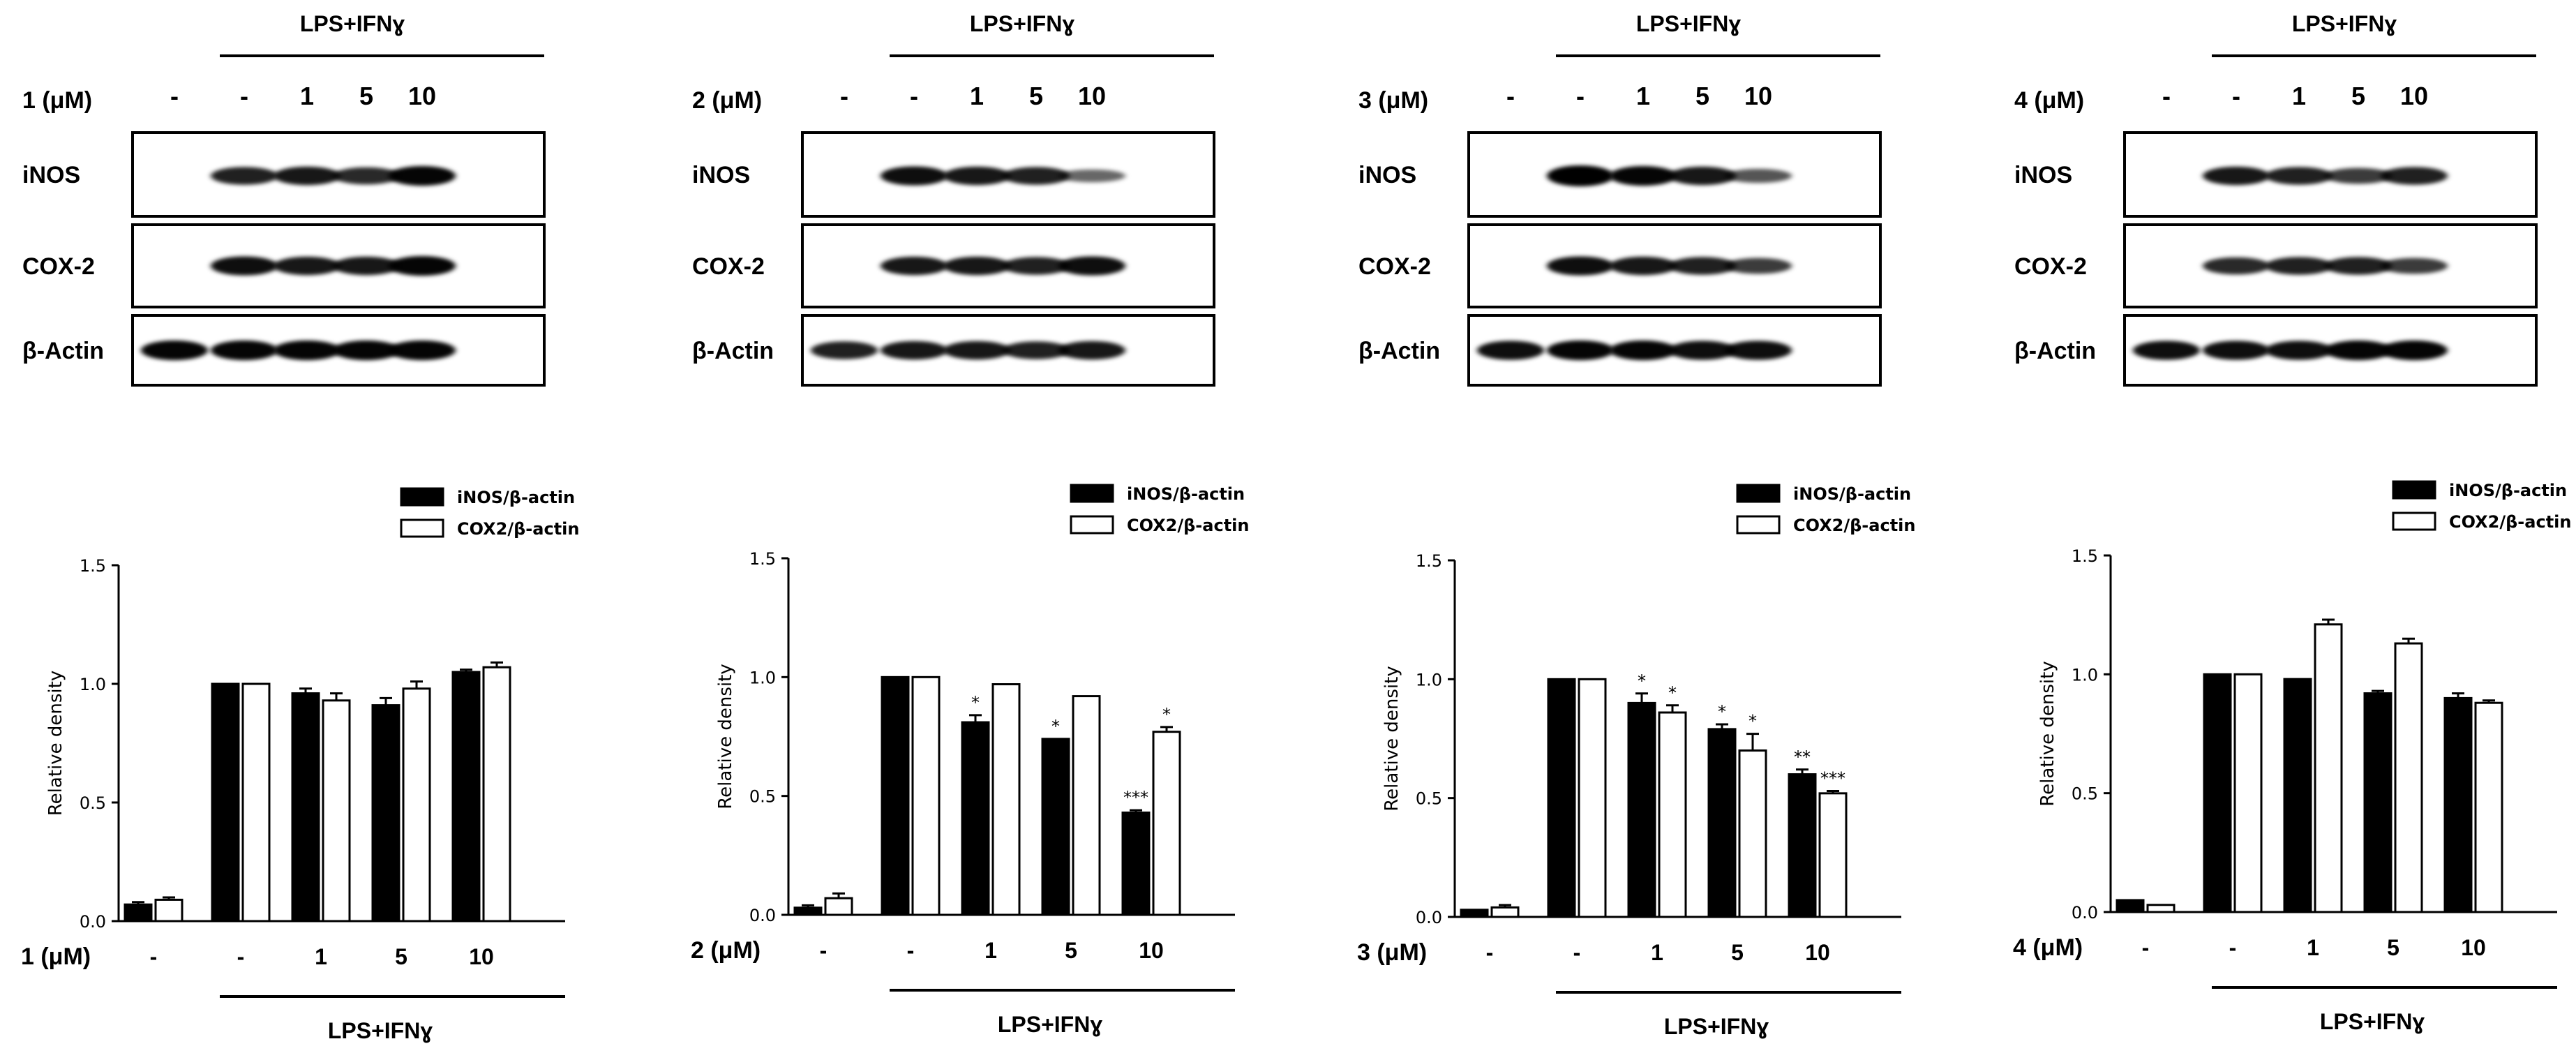 The width and height of the screenshot is (2576, 1053). What do you see at coordinates (762, 797) in the screenshot?
I see `y-tick-label: 0.5` at bounding box center [762, 797].